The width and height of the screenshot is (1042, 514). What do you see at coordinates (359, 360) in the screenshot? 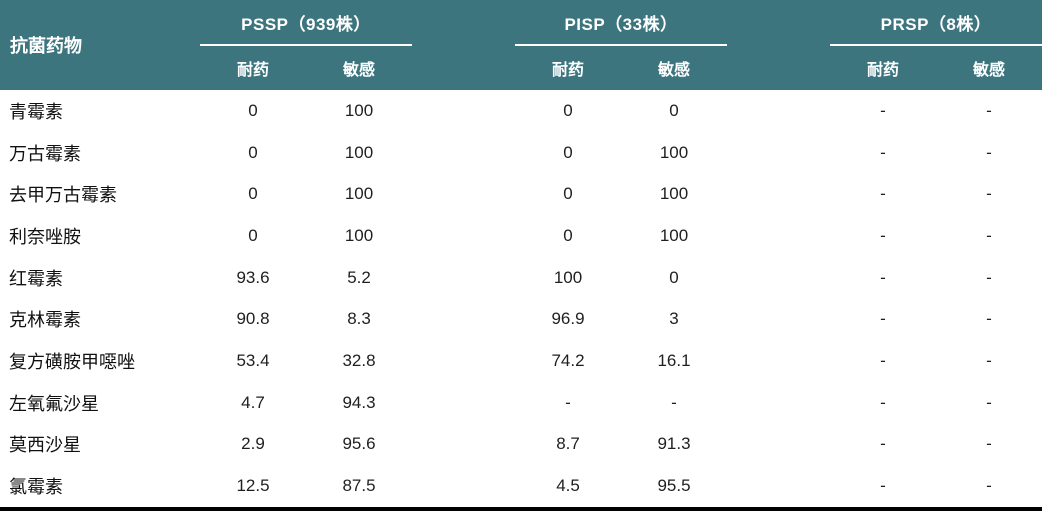
I see `value-cell: 32.8` at bounding box center [359, 360].